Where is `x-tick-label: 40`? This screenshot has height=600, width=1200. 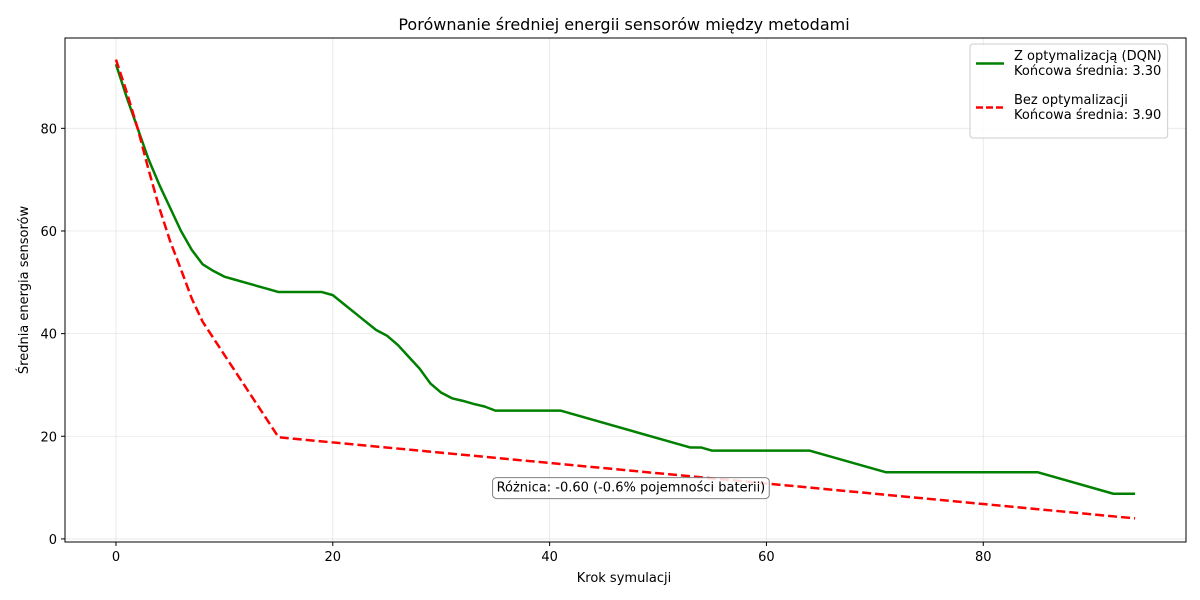 x-tick-label: 40 is located at coordinates (549, 557).